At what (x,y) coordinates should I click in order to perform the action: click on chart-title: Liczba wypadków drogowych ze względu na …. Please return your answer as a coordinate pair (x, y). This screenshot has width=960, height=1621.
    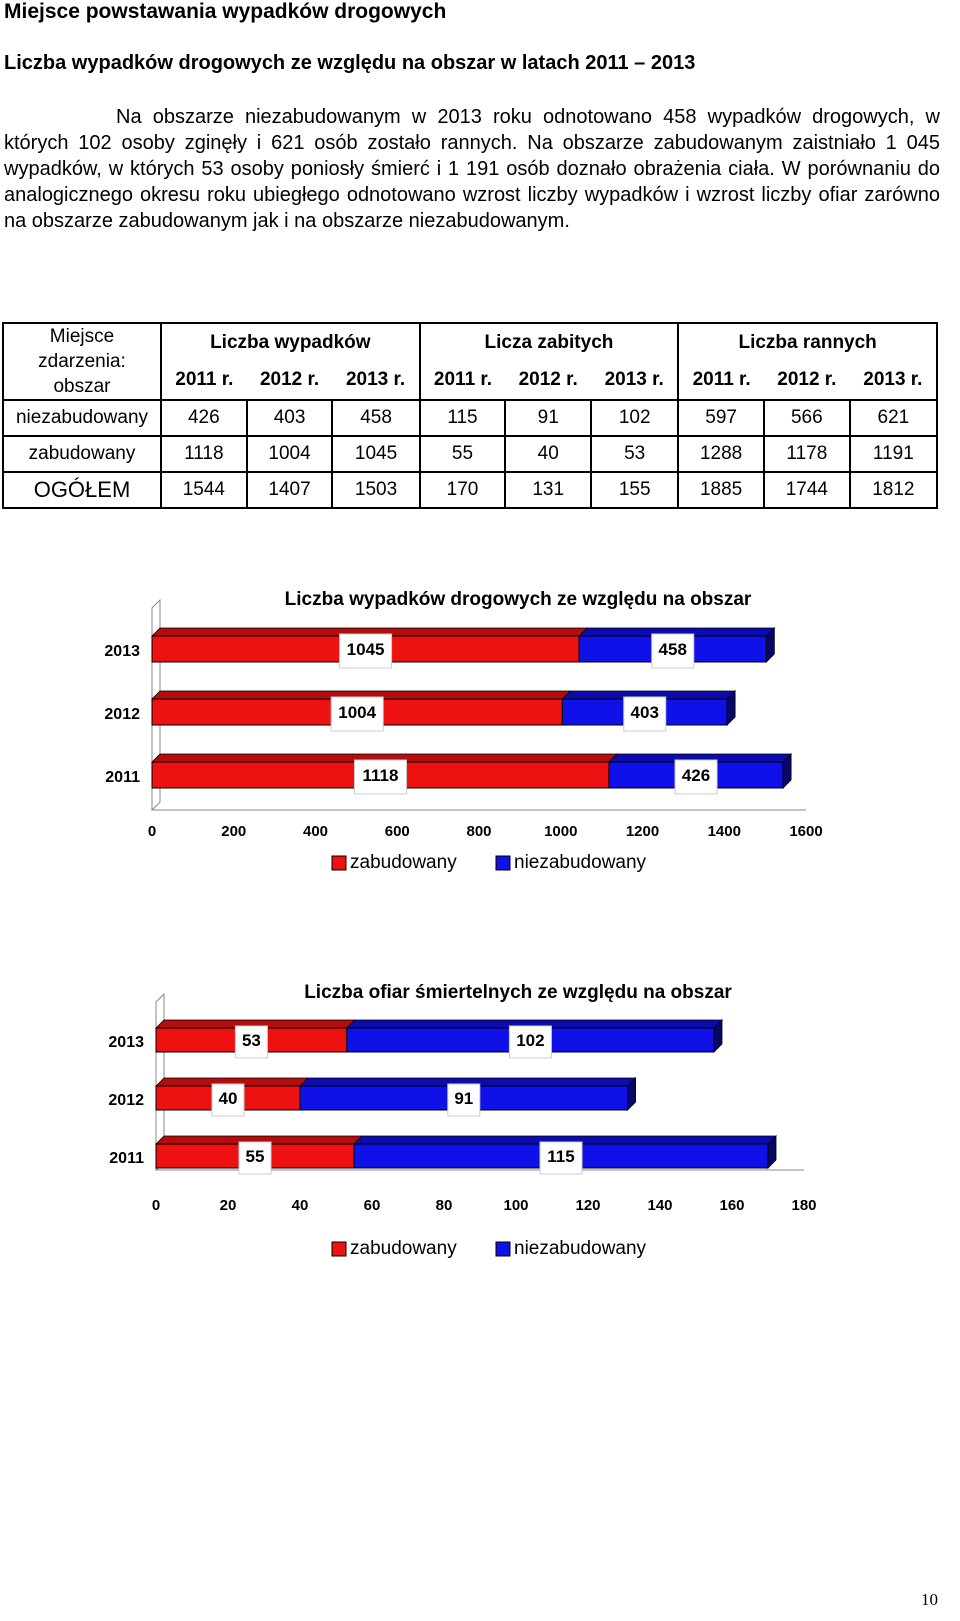
    Looking at the image, I should click on (518, 599).